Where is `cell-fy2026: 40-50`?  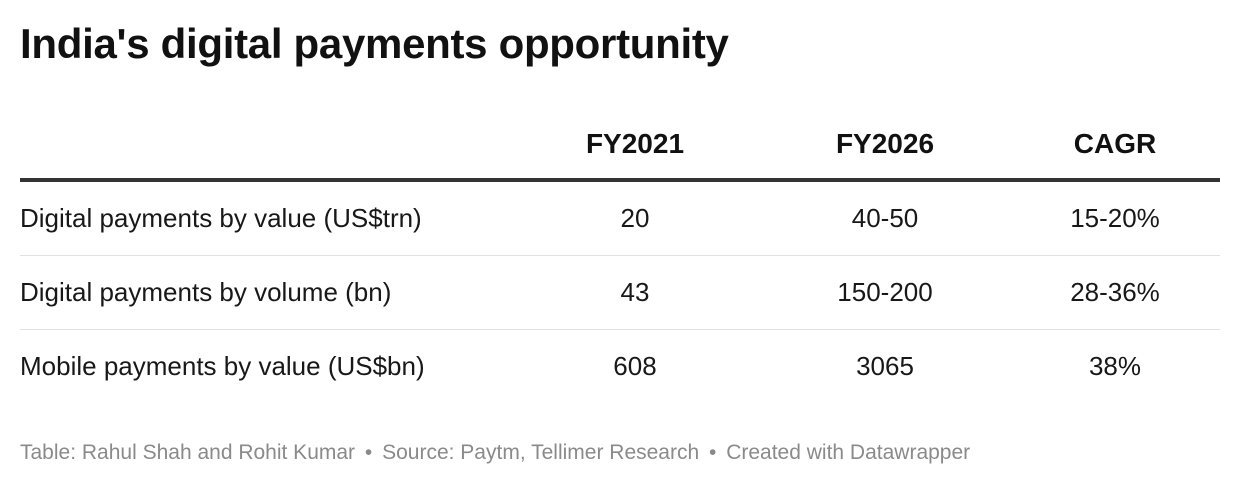
cell-fy2026: 40-50 is located at coordinates (885, 218).